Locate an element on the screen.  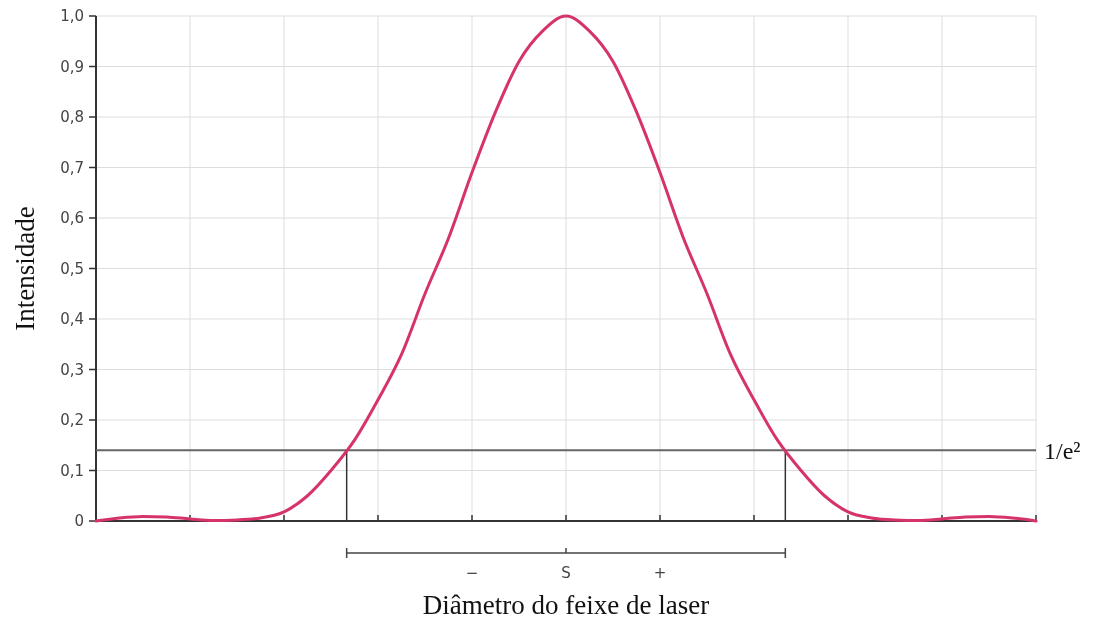
y-tick-label: 0,8 is located at coordinates (72, 117).